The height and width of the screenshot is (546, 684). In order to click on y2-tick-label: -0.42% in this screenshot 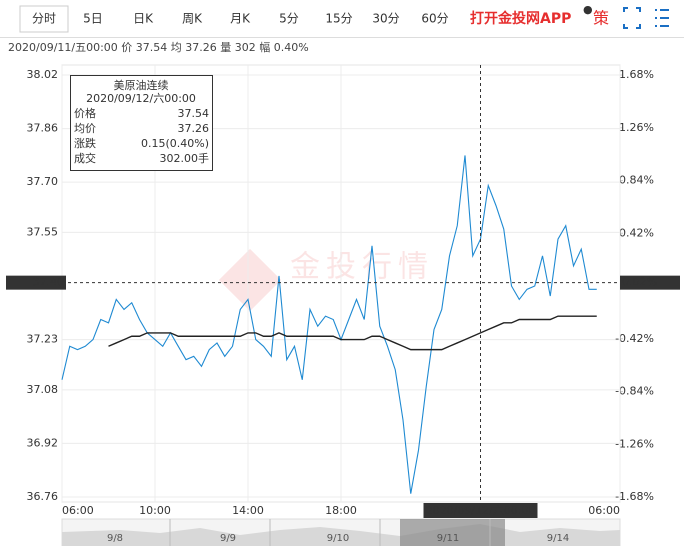, I will do `click(634, 338)`.